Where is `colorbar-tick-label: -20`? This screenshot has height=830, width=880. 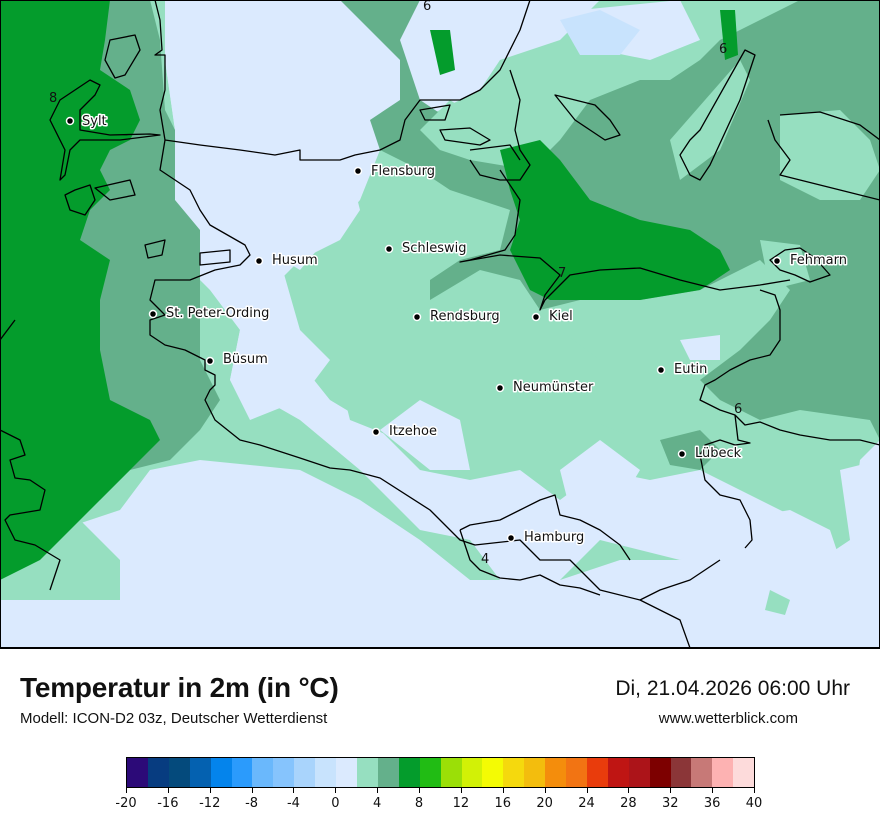
colorbar-tick-label: -20 is located at coordinates (126, 803).